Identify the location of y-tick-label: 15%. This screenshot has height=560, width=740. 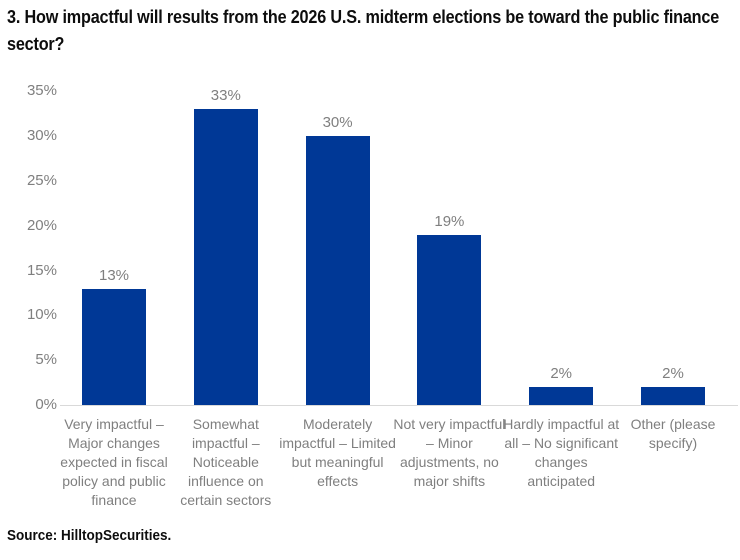
(41, 270).